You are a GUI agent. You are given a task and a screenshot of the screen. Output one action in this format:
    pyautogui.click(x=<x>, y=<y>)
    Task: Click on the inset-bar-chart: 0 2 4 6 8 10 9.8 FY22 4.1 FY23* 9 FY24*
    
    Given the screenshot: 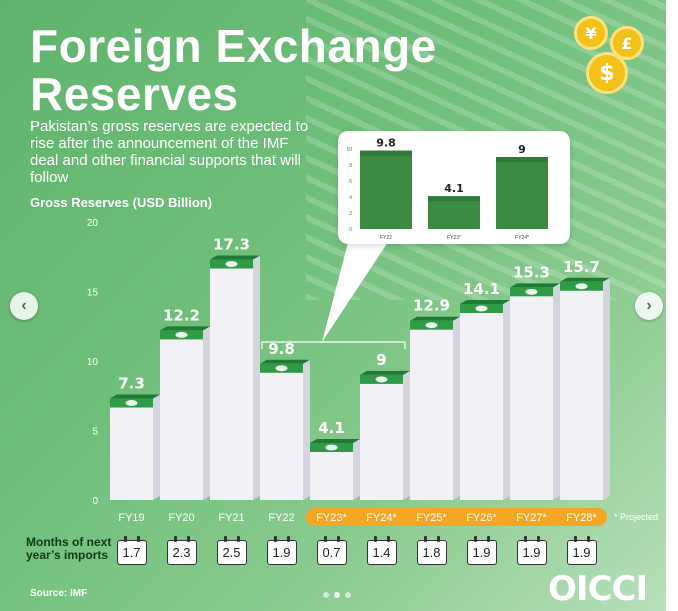 What is the action you would take?
    pyautogui.click(x=447, y=189)
    